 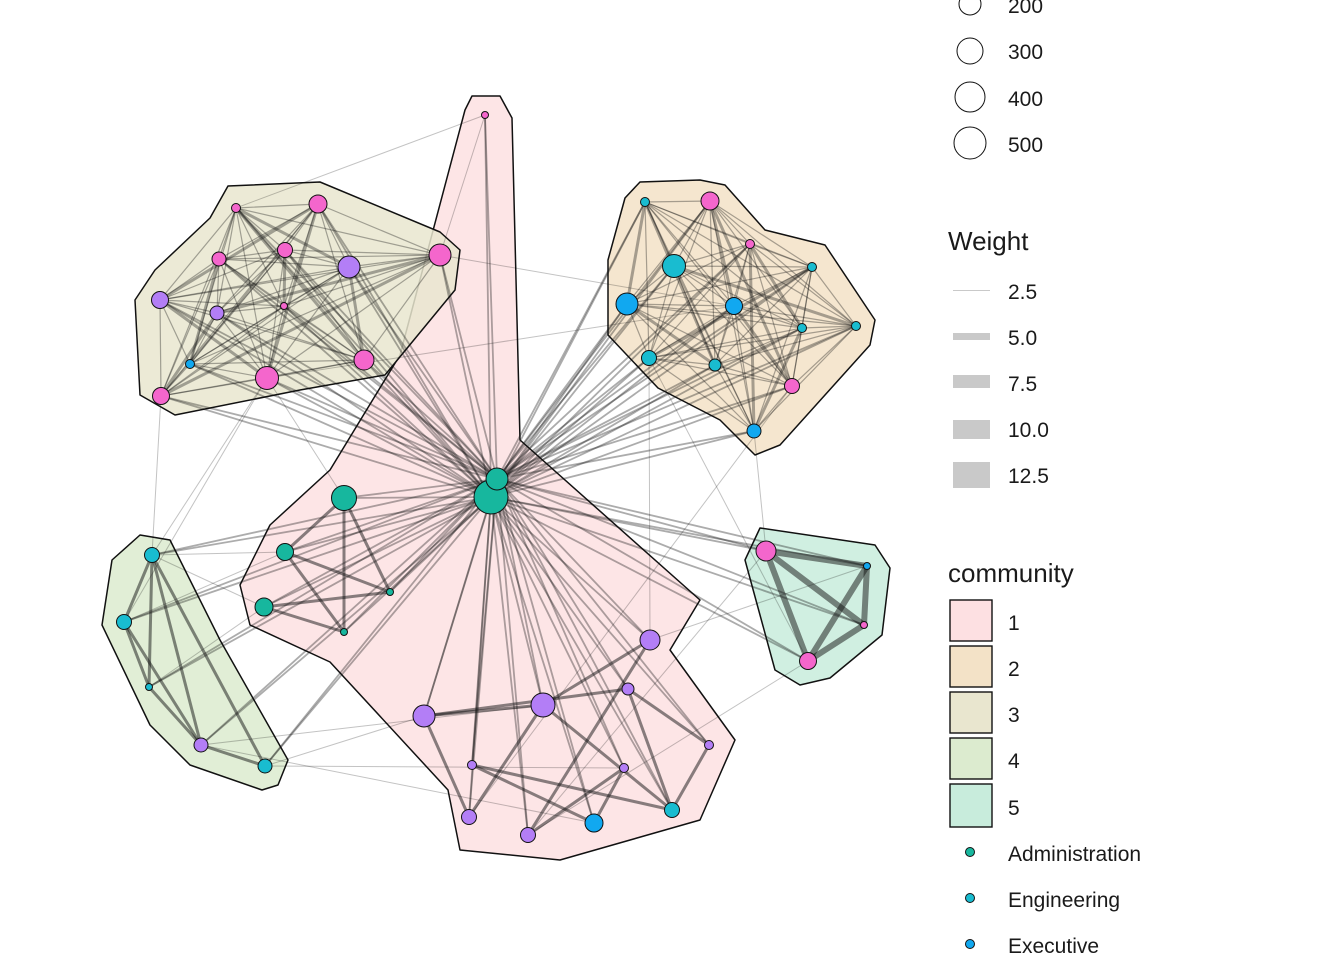 I want to click on community-legend-label: 1, so click(x=1014, y=623).